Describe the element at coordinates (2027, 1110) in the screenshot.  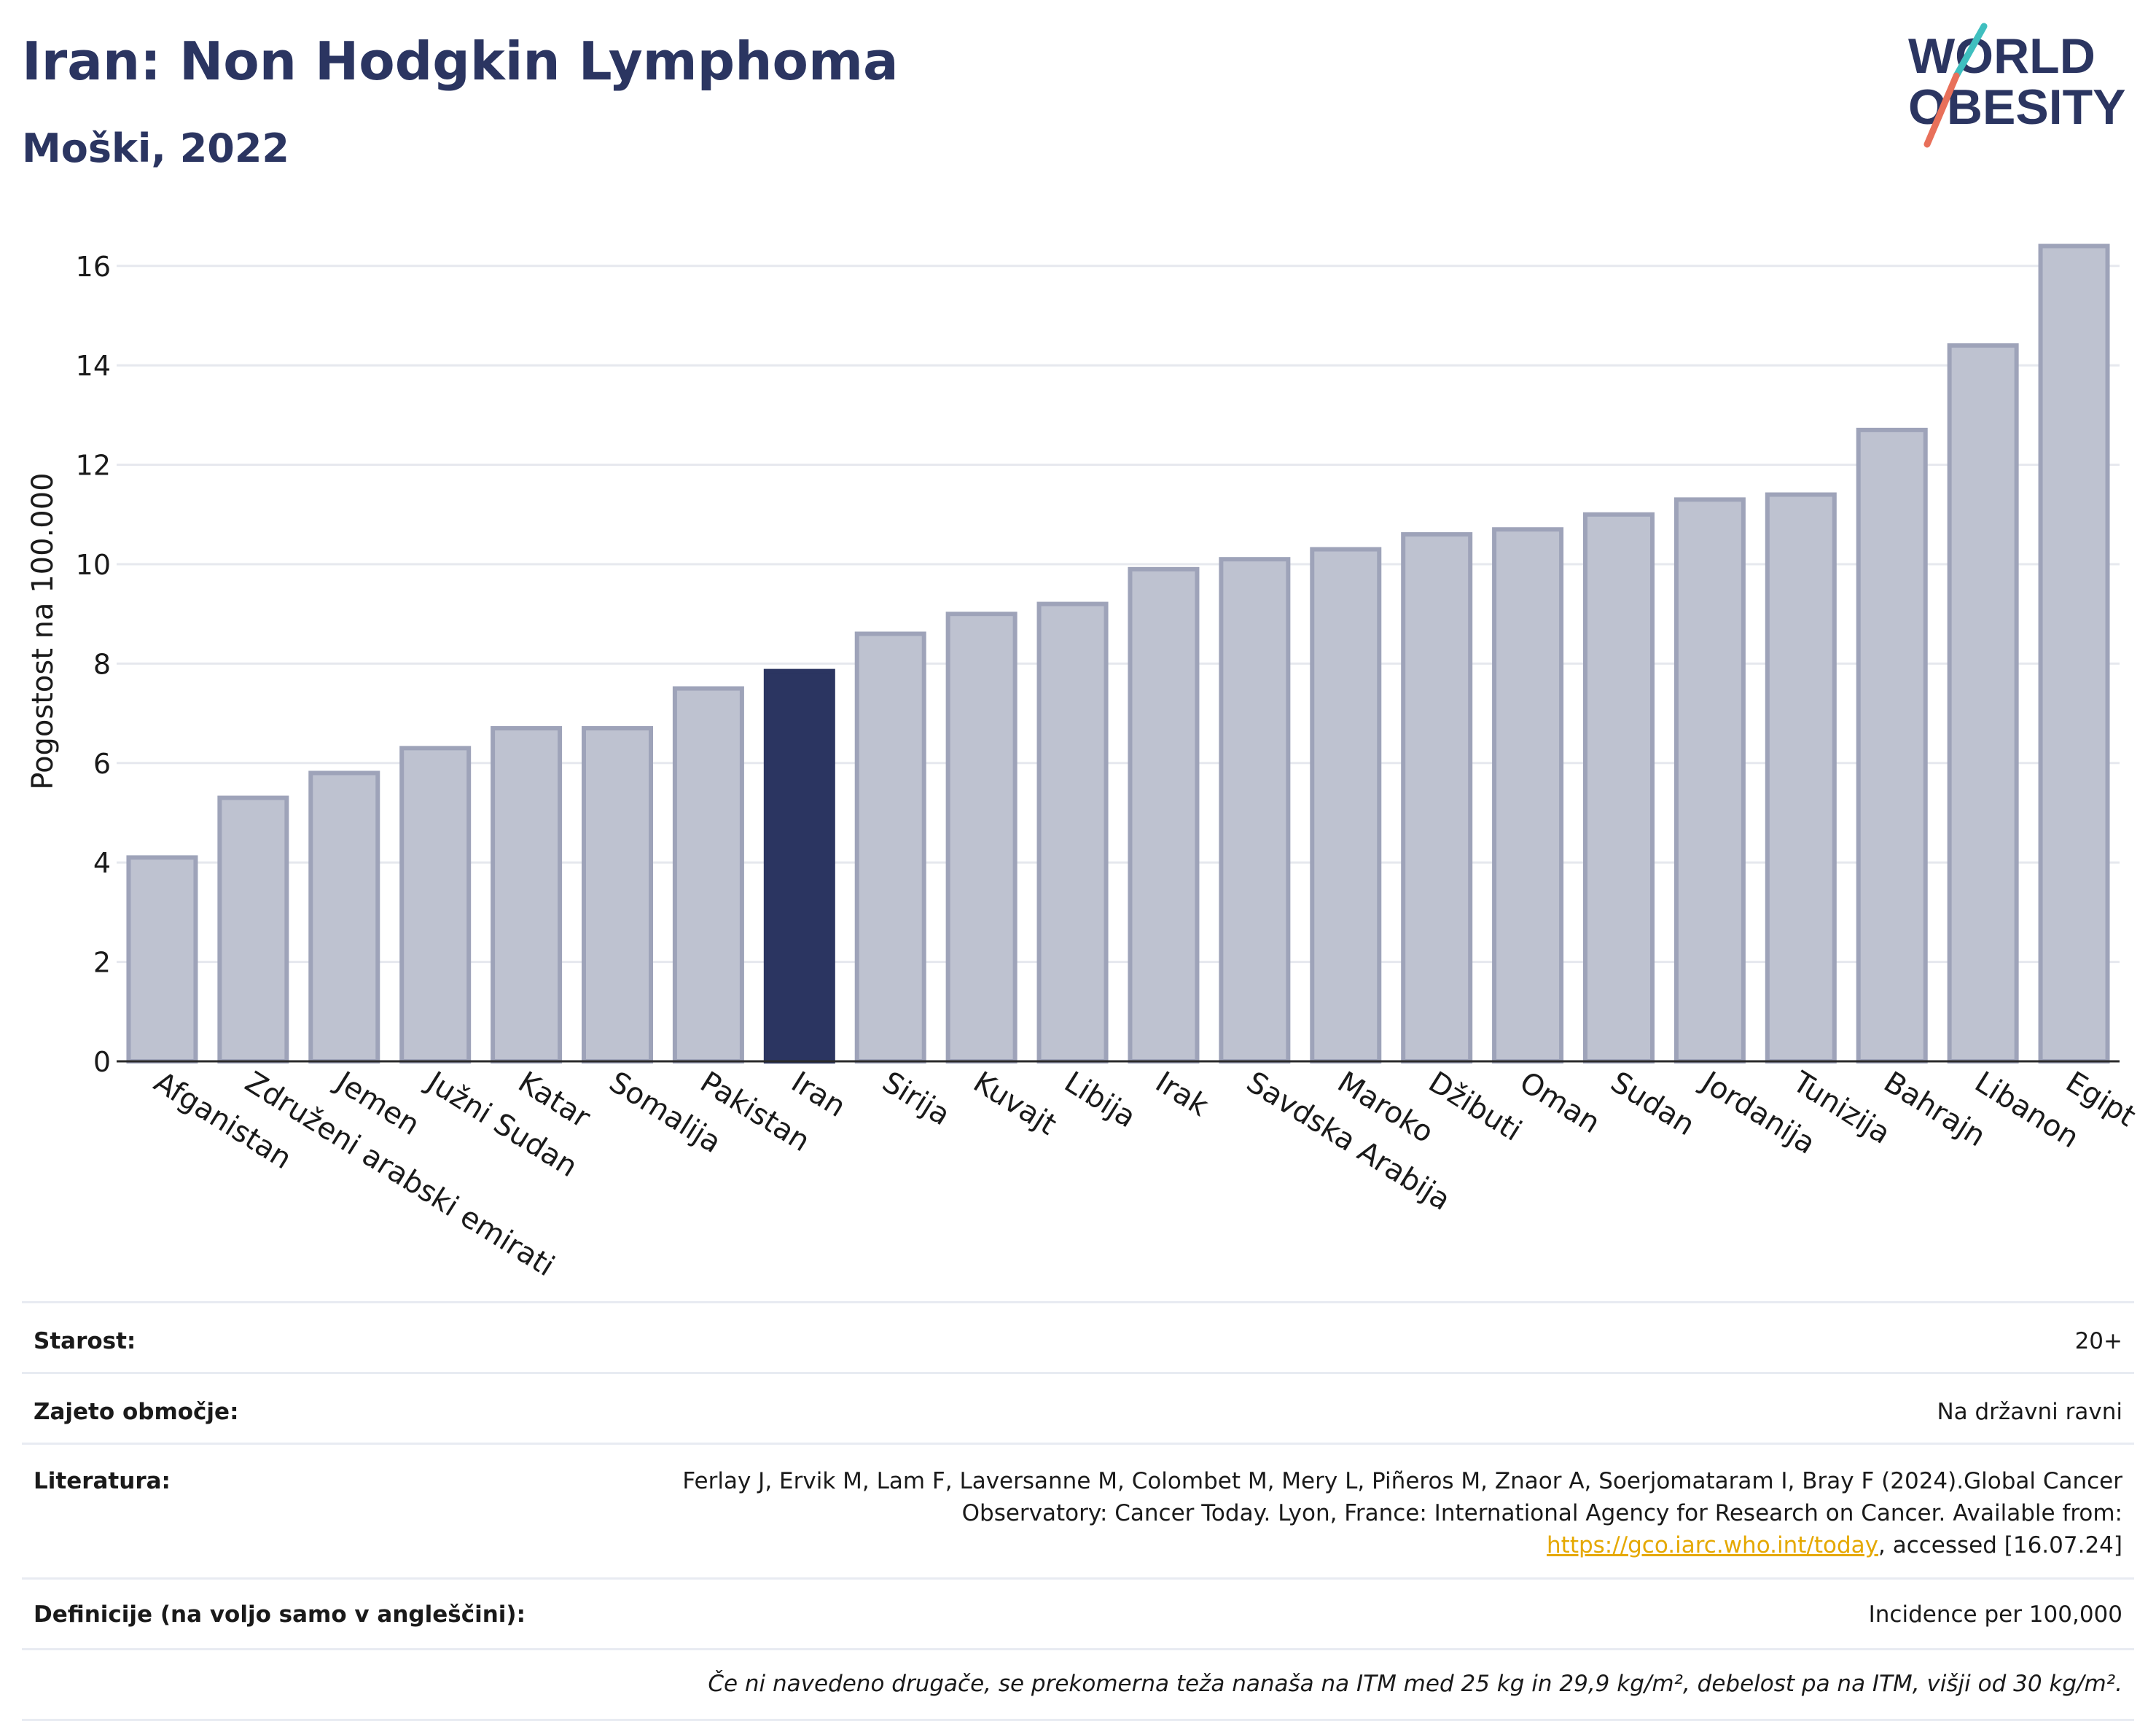
I see `x-tick-label: Libanon` at that location.